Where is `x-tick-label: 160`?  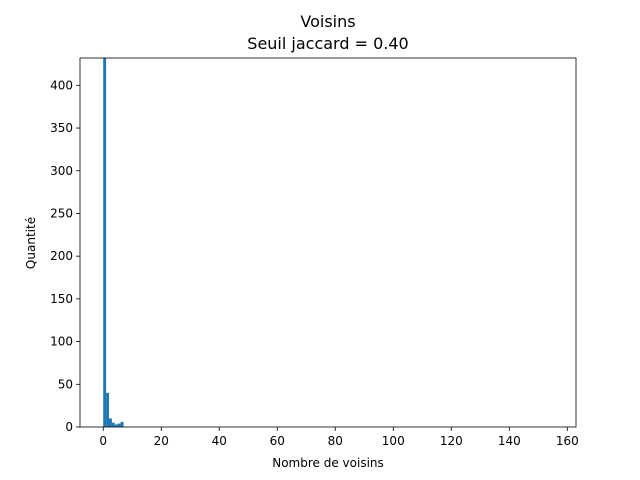
x-tick-label: 160 is located at coordinates (567, 441).